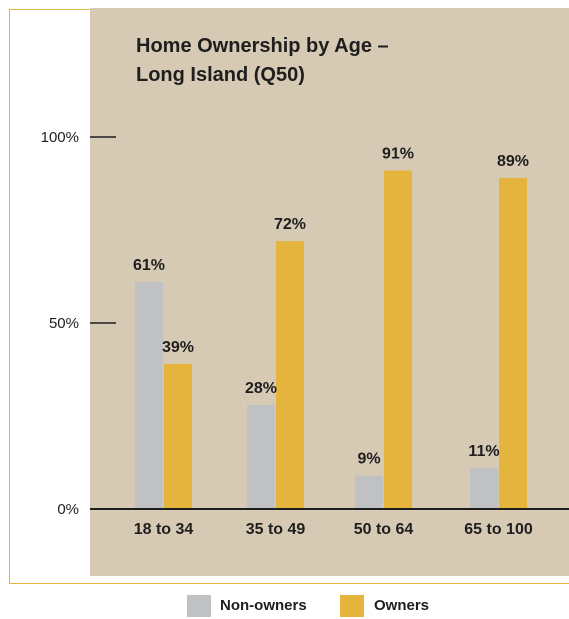  What do you see at coordinates (483, 451) in the screenshot?
I see `value-label: 11%` at bounding box center [483, 451].